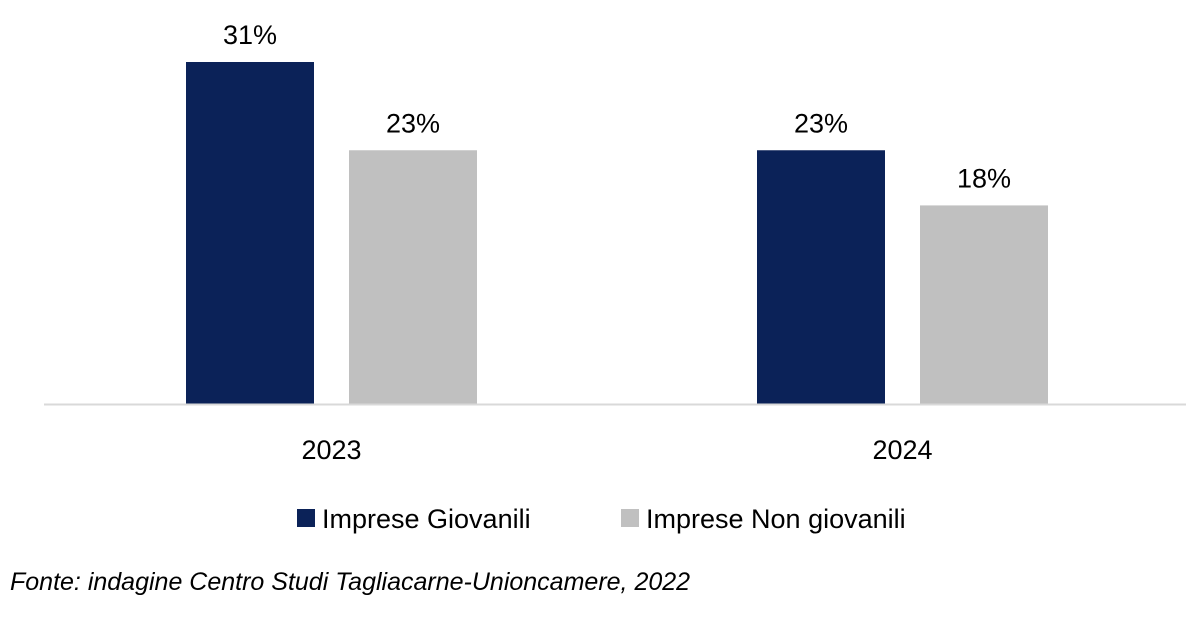 The width and height of the screenshot is (1200, 633). Describe the element at coordinates (426, 519) in the screenshot. I see `legend-label-series-1: Imprese Giovanili` at that location.